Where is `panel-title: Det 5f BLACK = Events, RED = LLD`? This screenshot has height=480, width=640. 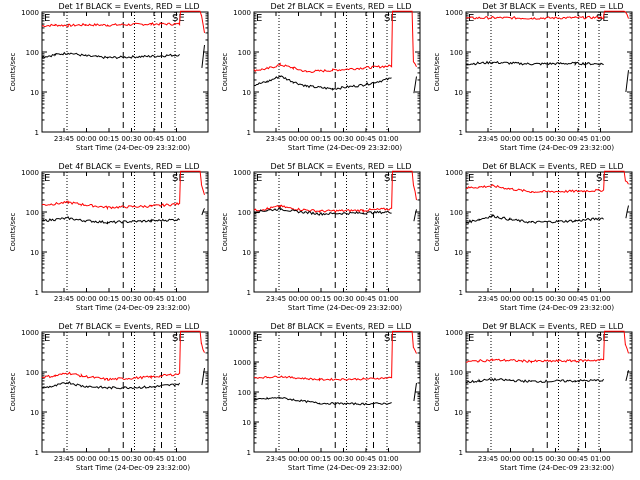 panel-title: Det 5f BLACK = Events, RED = LLD is located at coordinates (340, 166).